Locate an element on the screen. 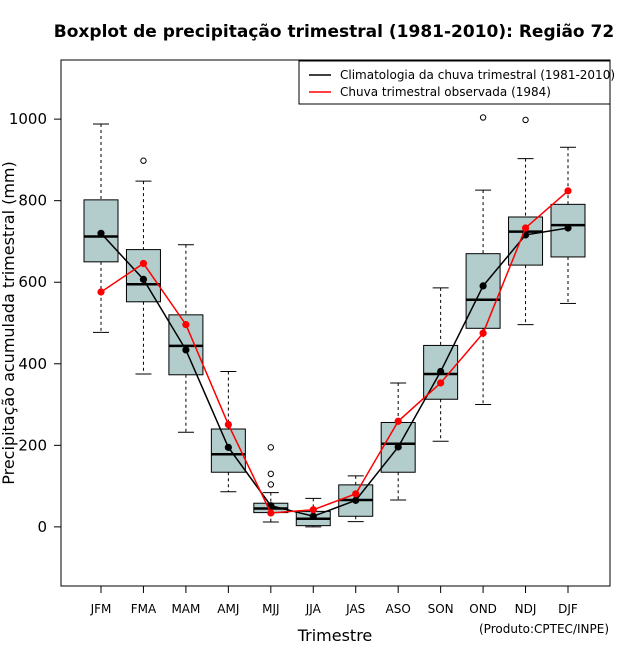 The width and height of the screenshot is (640, 660). box-ndj is located at coordinates (526, 221).